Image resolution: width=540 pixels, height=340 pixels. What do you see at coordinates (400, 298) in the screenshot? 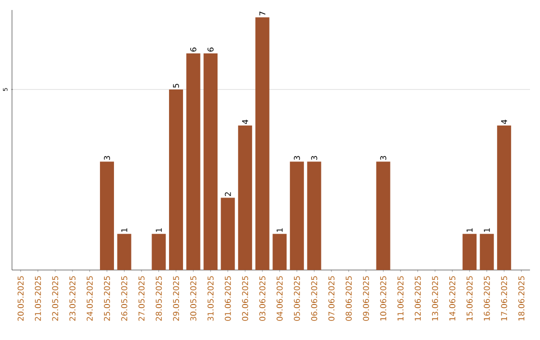
I see `x-tick-label: 11.06.2025` at bounding box center [400, 298].